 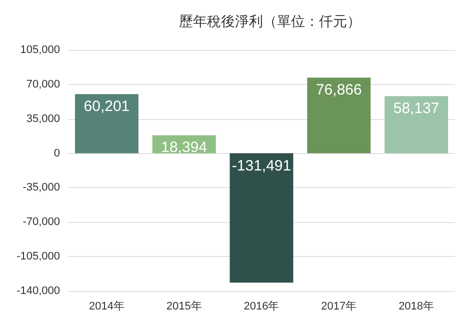 I want to click on data-label: 60,201, so click(x=107, y=107).